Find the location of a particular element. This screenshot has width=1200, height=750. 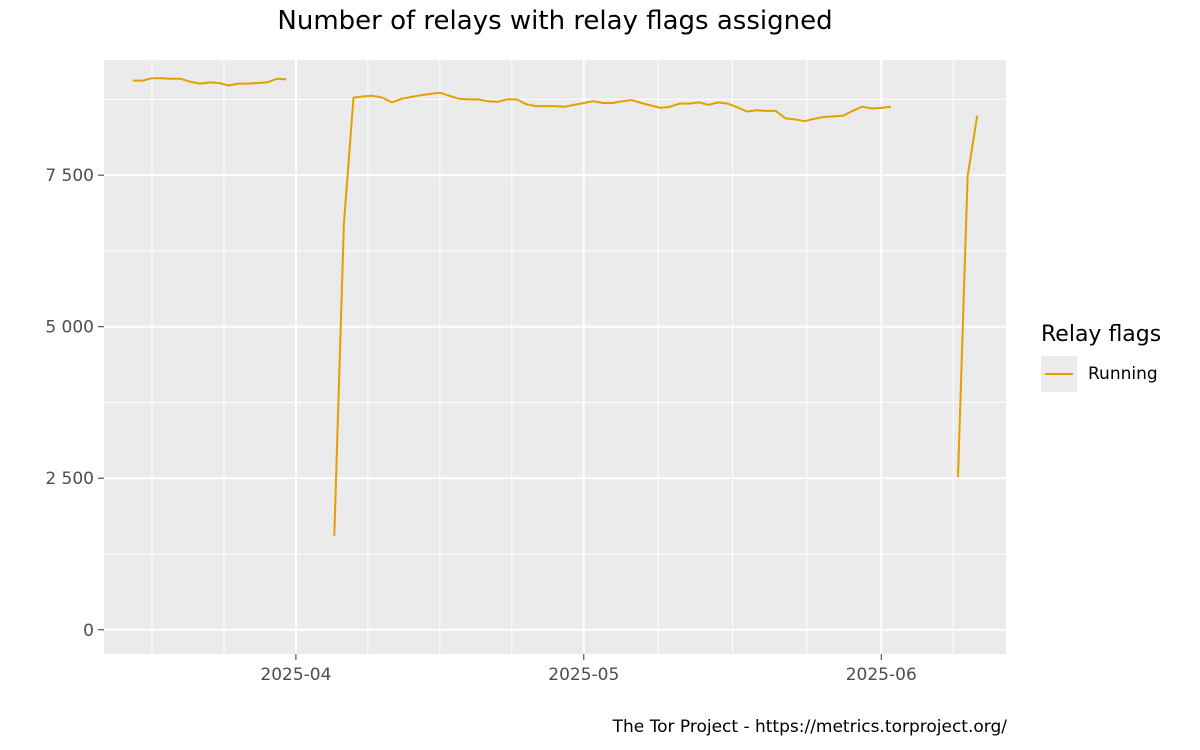

x-tick-label: 2025-04 is located at coordinates (295, 675).